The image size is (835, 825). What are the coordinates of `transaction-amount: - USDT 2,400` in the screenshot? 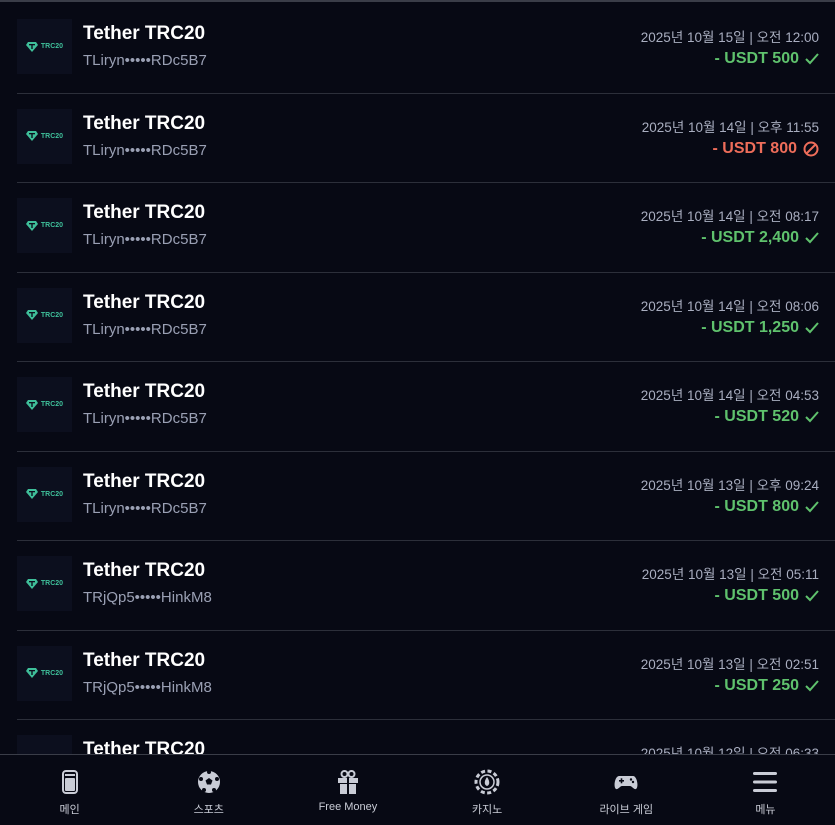 It's located at (760, 238).